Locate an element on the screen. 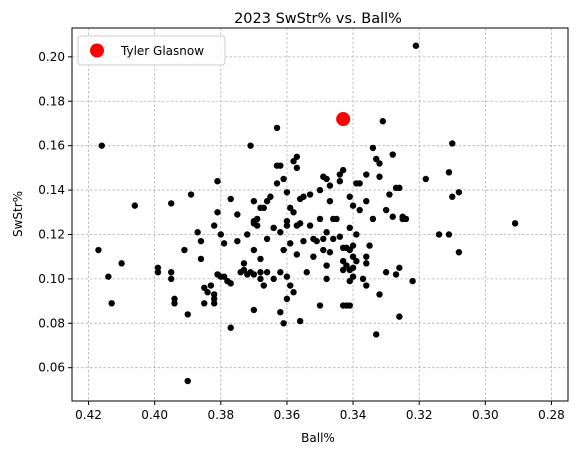 The image size is (576, 455). x-tick-label: 0.38 is located at coordinates (220, 415).